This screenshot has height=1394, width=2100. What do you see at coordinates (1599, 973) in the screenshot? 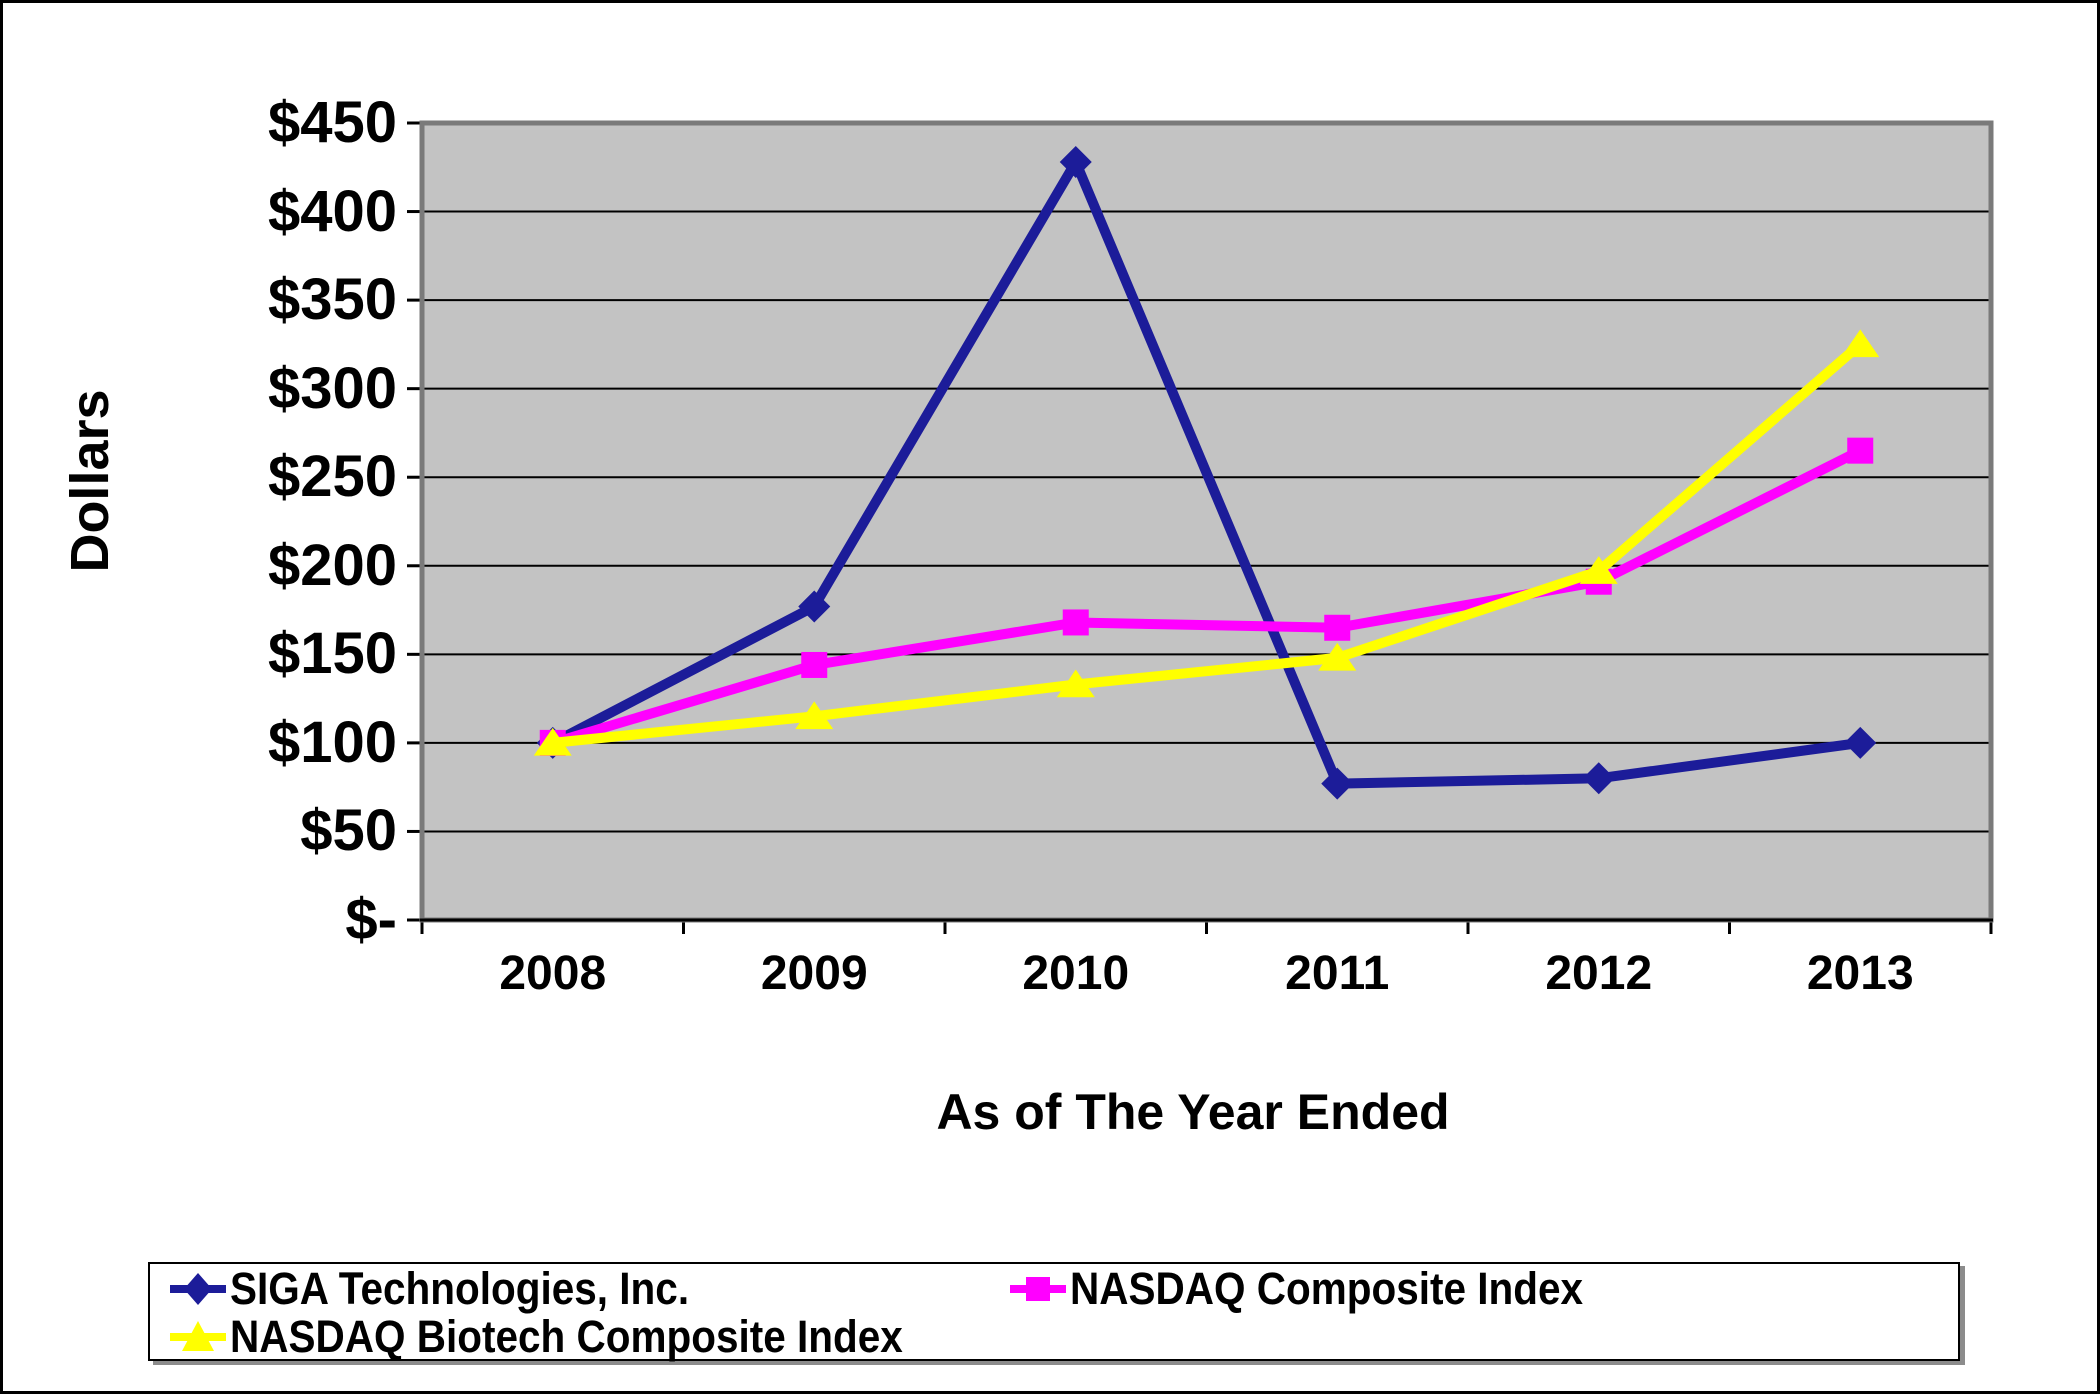
I see `x-tick-label: 2012` at bounding box center [1599, 973].